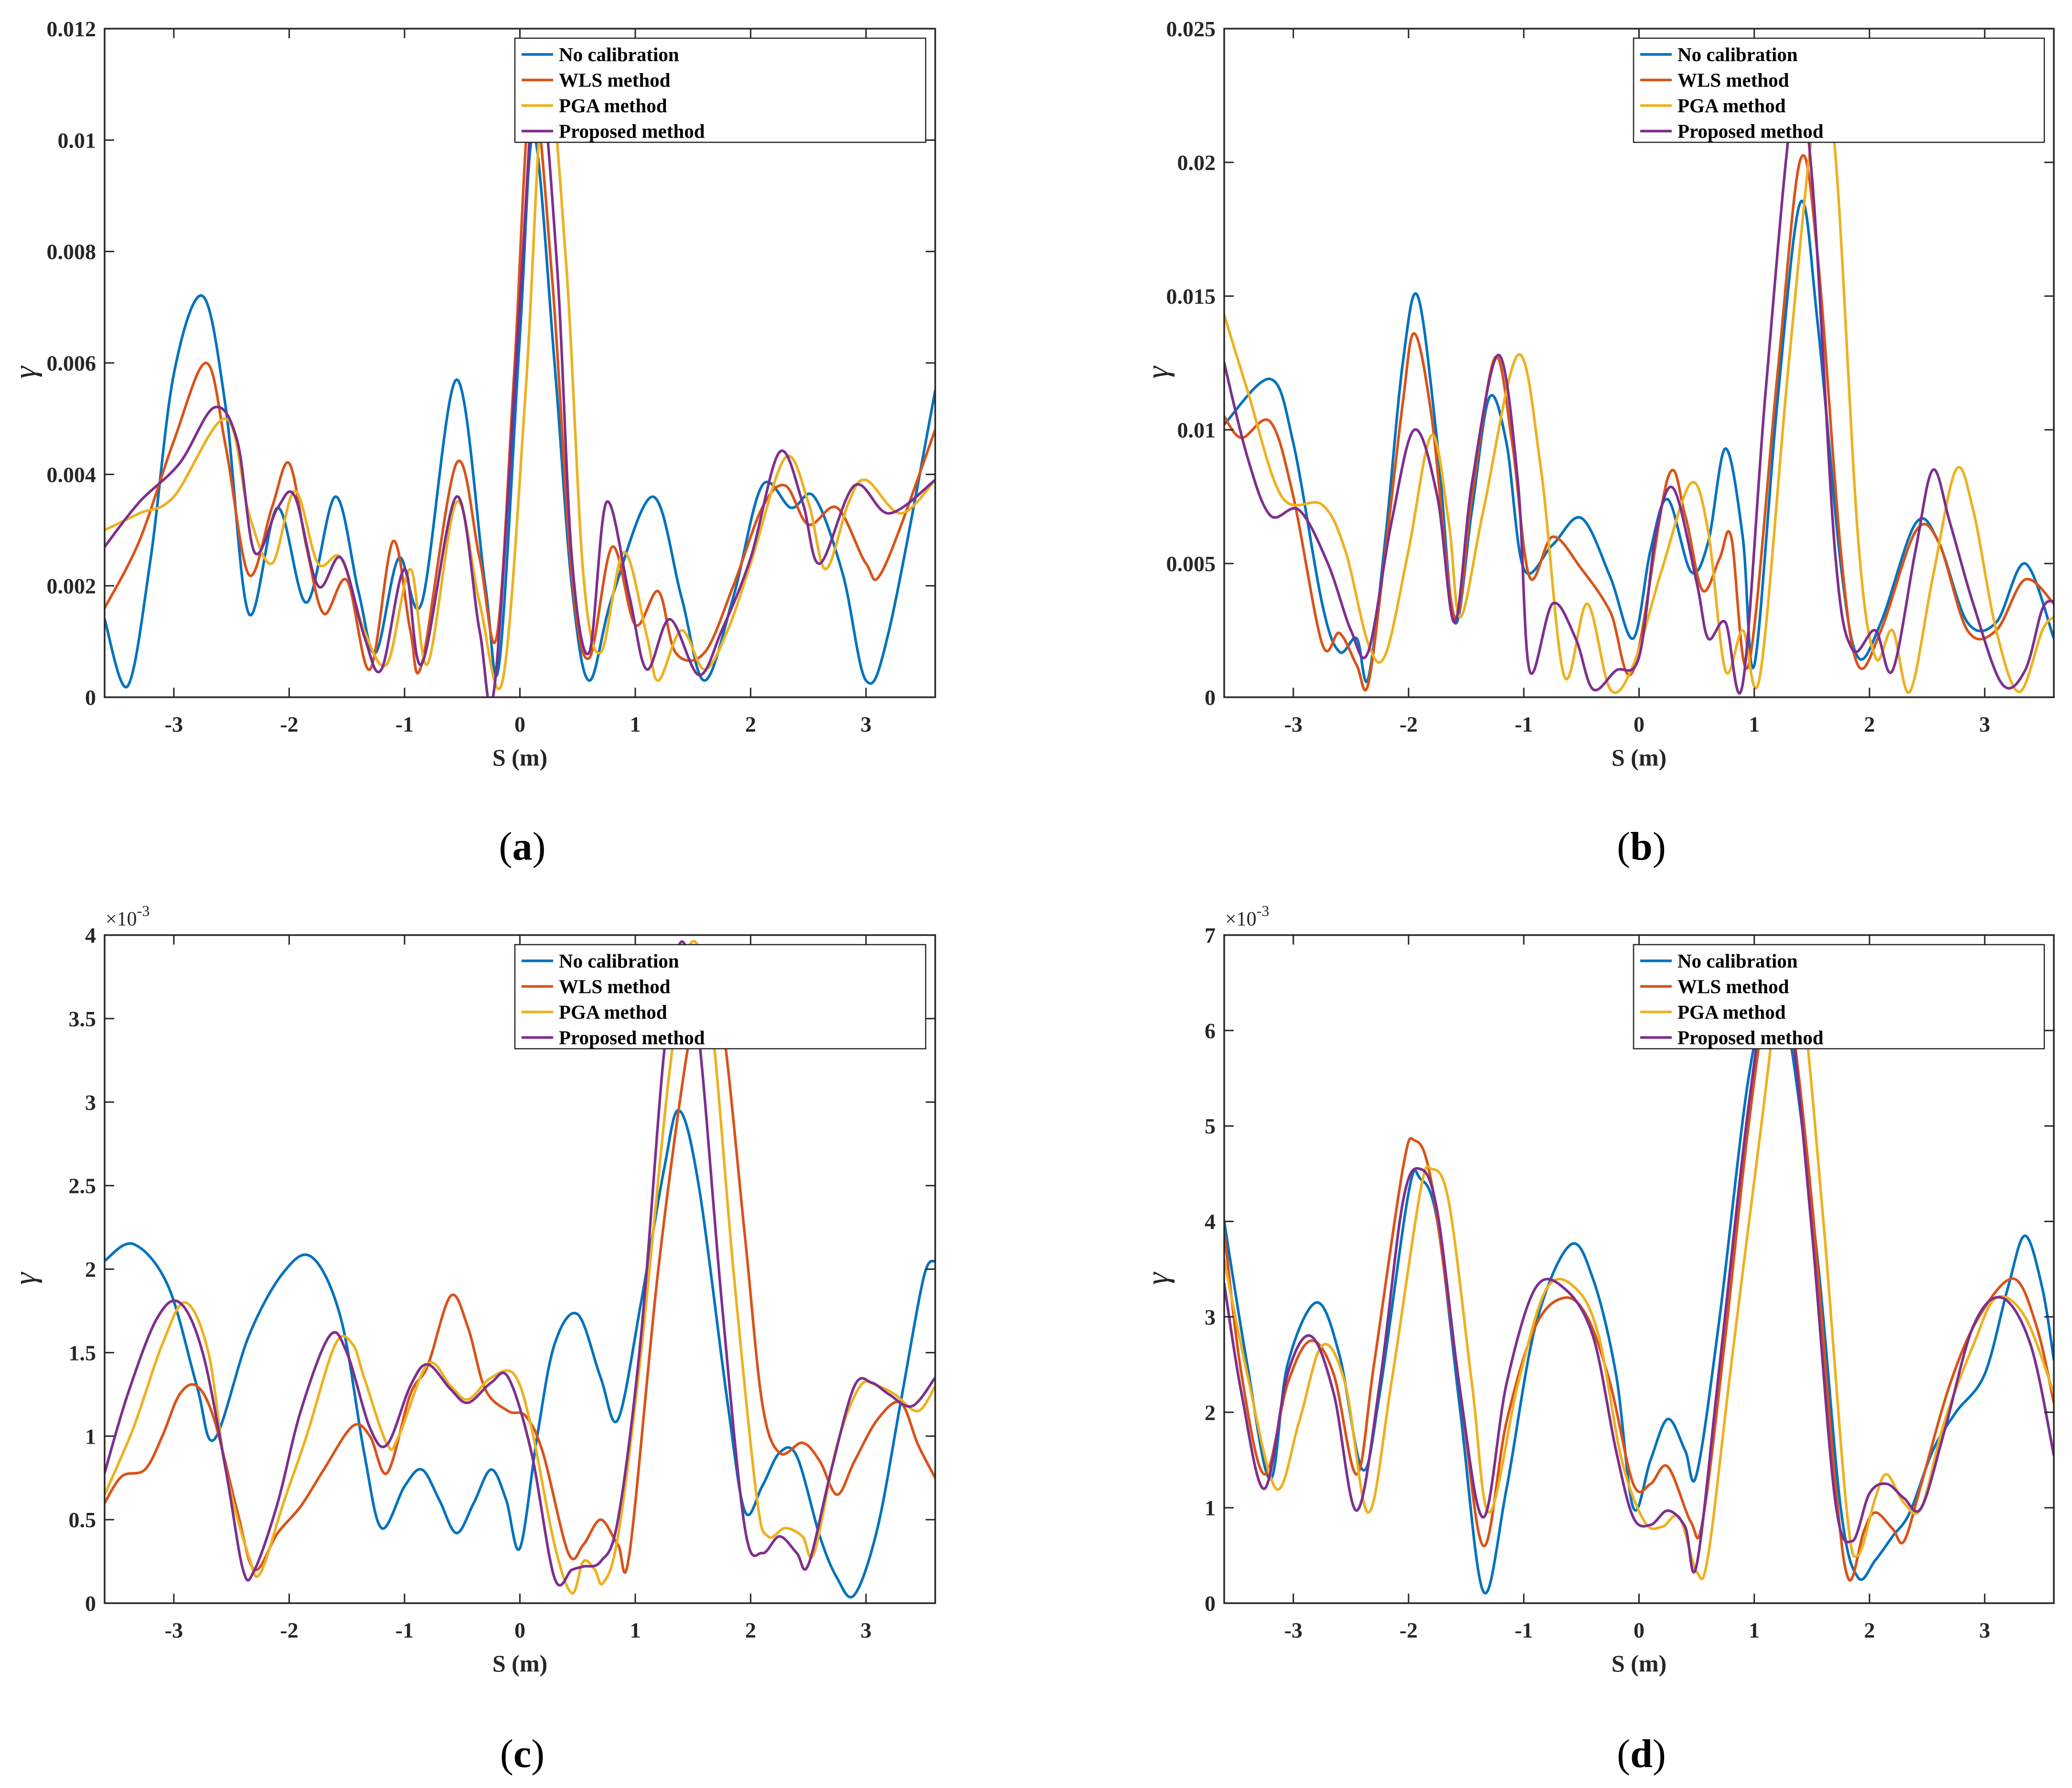 The width and height of the screenshot is (2072, 1788). What do you see at coordinates (82, 1186) in the screenshot?
I see `y-tick-label: 2.5` at bounding box center [82, 1186].